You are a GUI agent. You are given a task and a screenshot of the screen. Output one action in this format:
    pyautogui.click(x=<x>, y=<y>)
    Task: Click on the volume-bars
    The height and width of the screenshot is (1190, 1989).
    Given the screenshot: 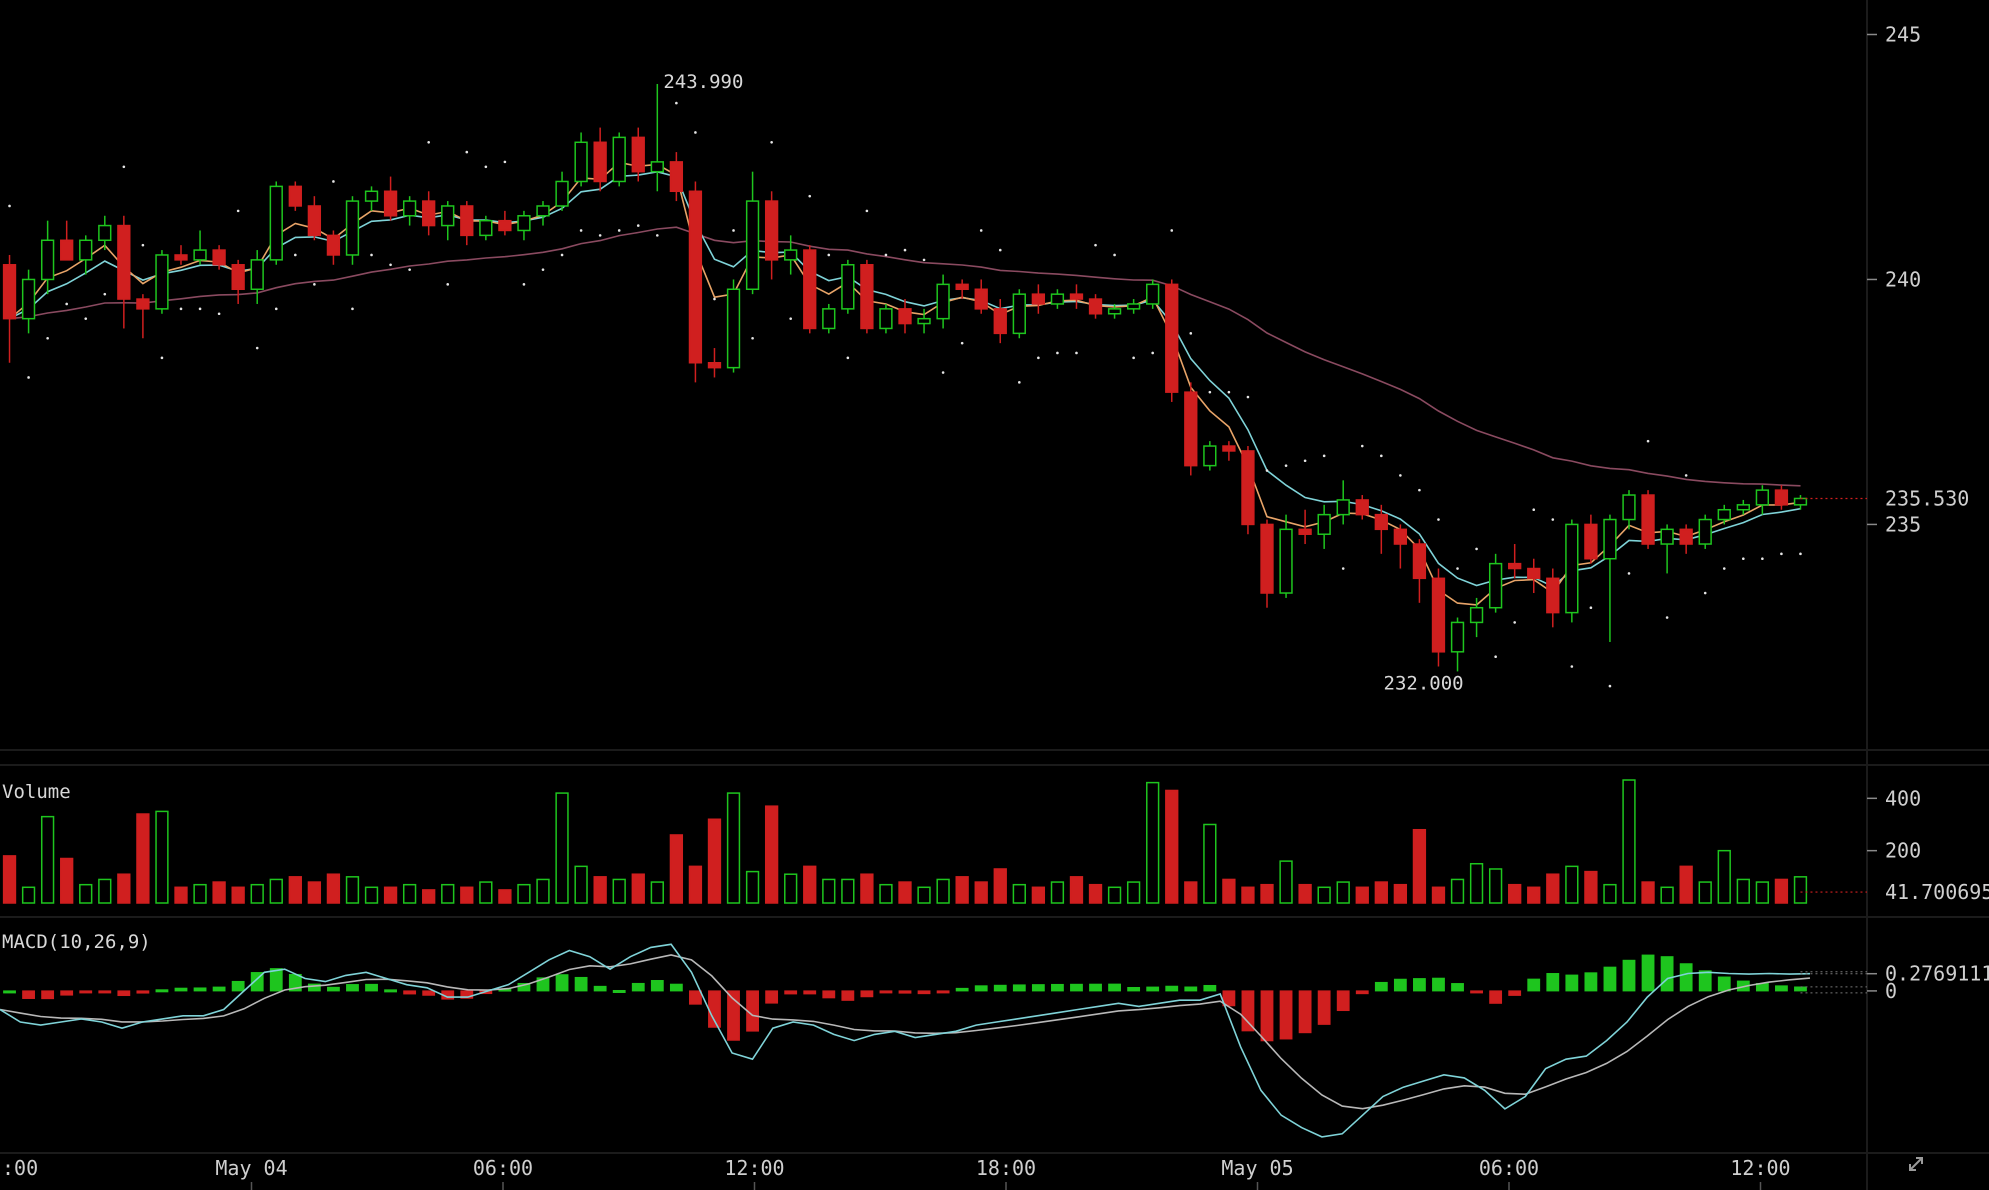 What is the action you would take?
    pyautogui.click(x=905, y=841)
    